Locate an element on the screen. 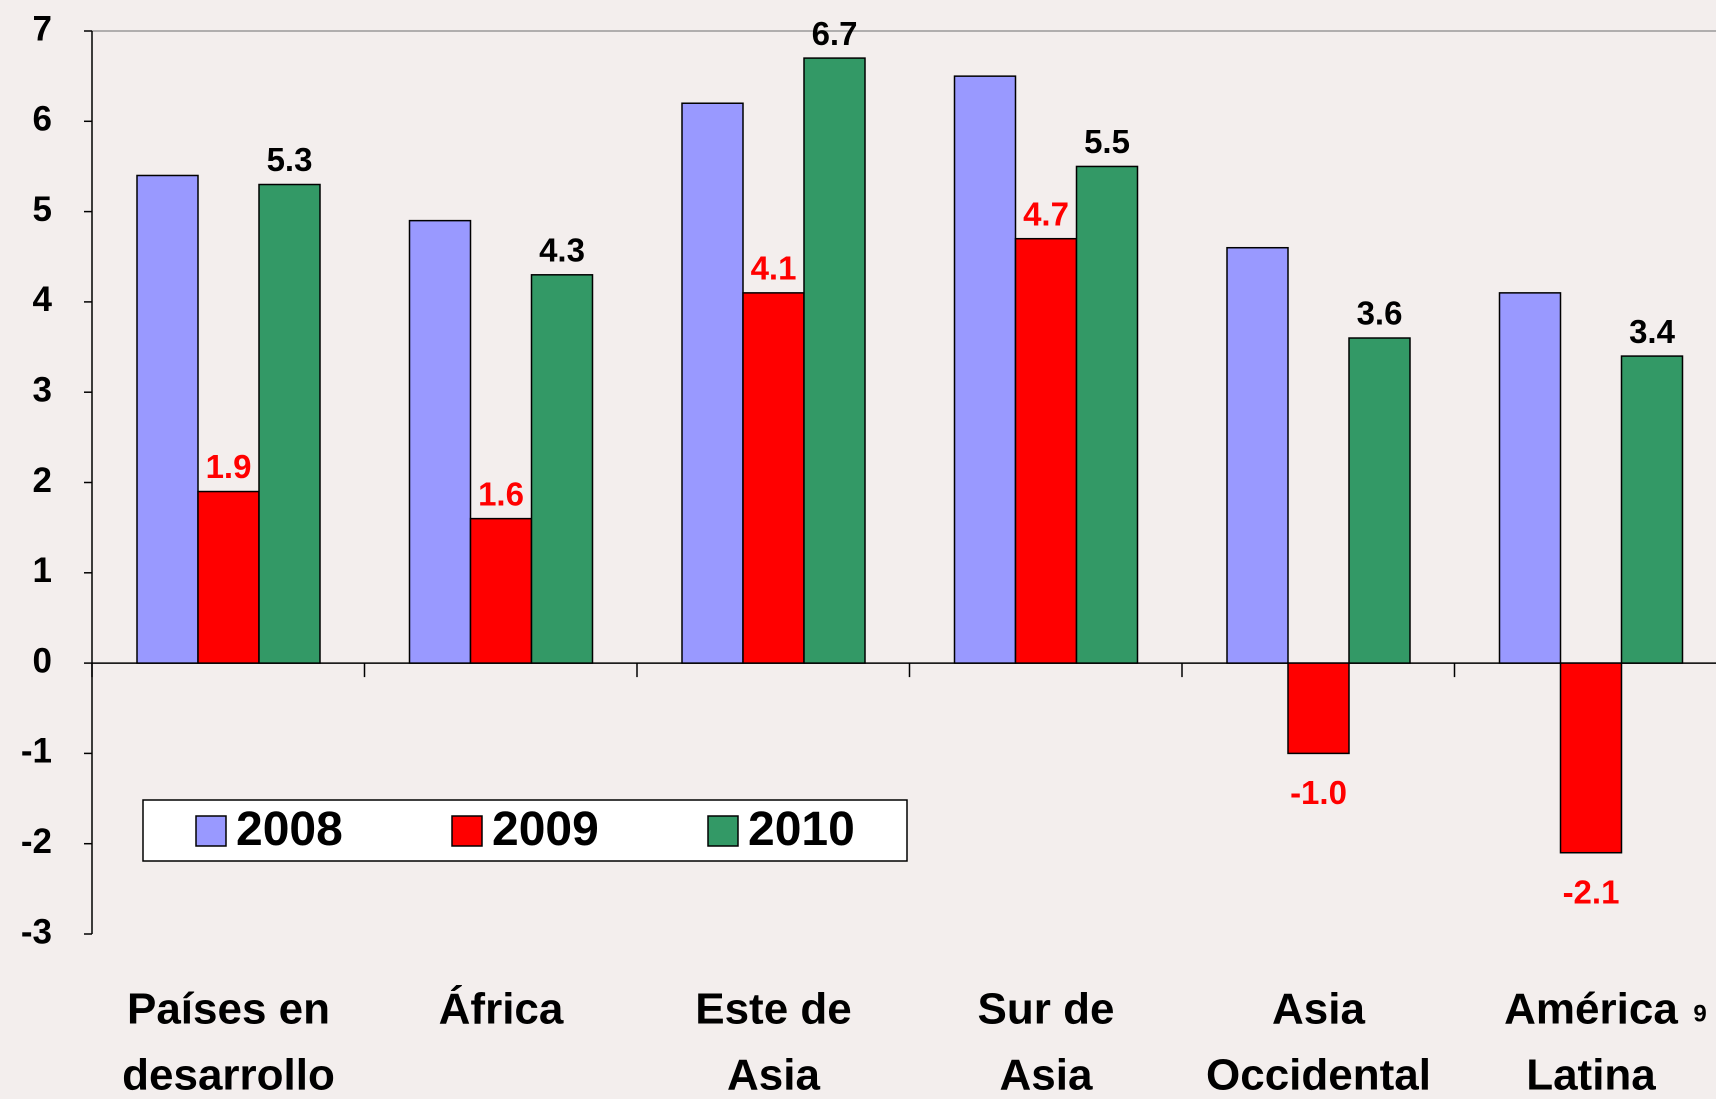  y-tick-label: -3 is located at coordinates (36, 931).